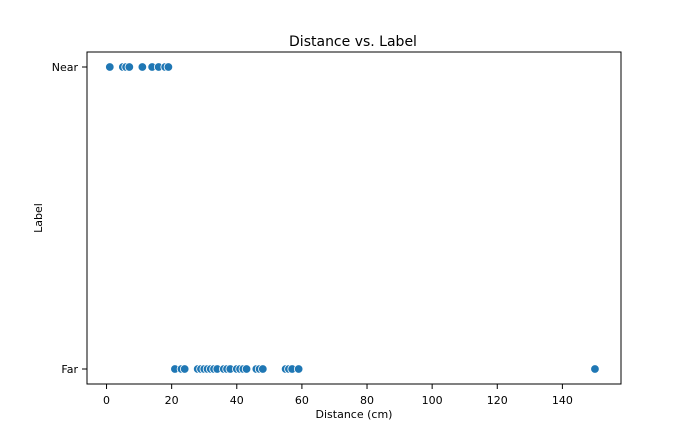 The image size is (690, 431). Describe the element at coordinates (432, 400) in the screenshot. I see `x-tick-label: 100` at that location.